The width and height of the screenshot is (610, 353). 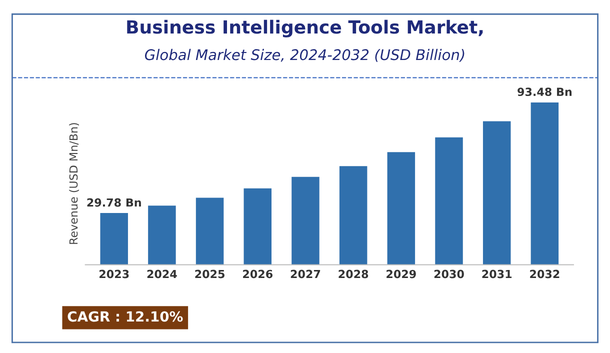 What do you see at coordinates (497, 274) in the screenshot?
I see `x-tick-label: 2031` at bounding box center [497, 274].